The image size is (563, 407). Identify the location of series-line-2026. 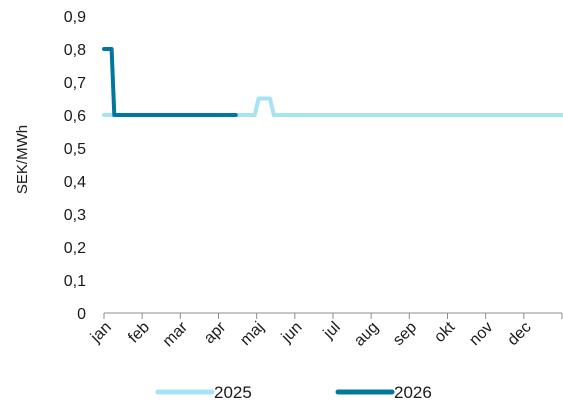
(170, 82).